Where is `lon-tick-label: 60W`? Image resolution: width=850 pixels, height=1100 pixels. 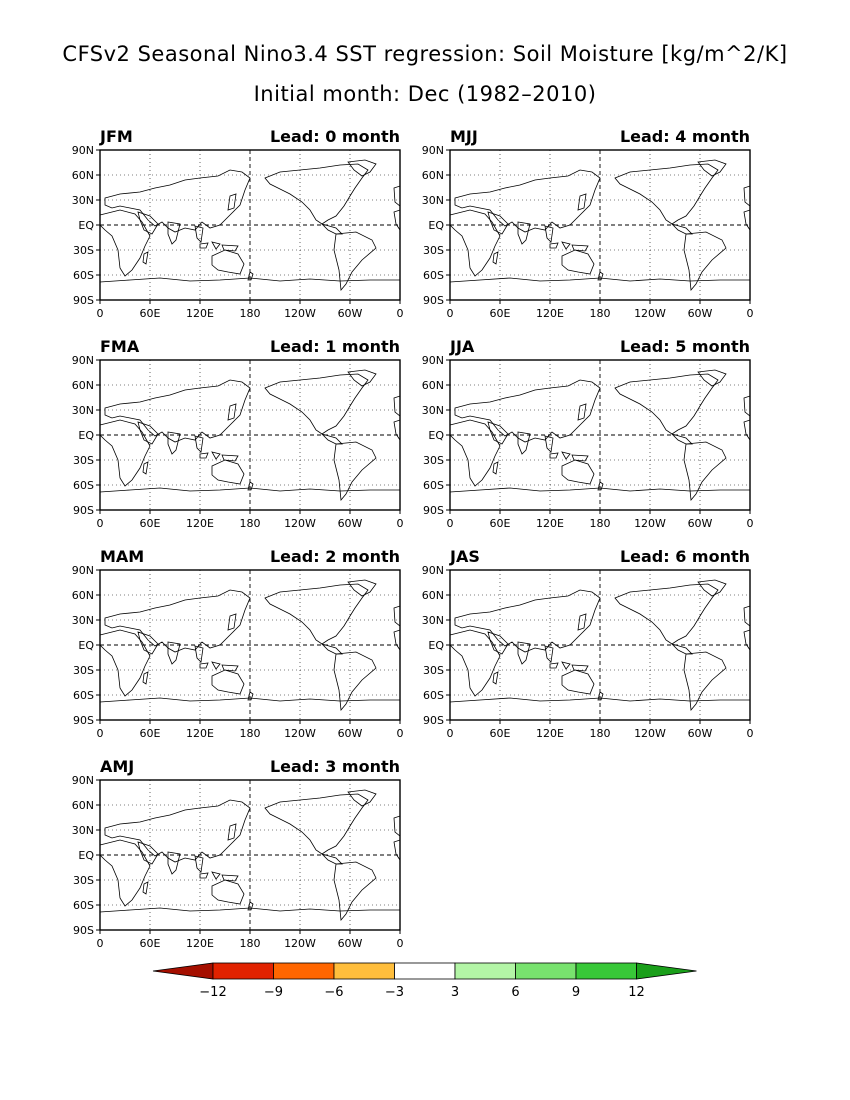 lon-tick-label: 60W is located at coordinates (700, 523).